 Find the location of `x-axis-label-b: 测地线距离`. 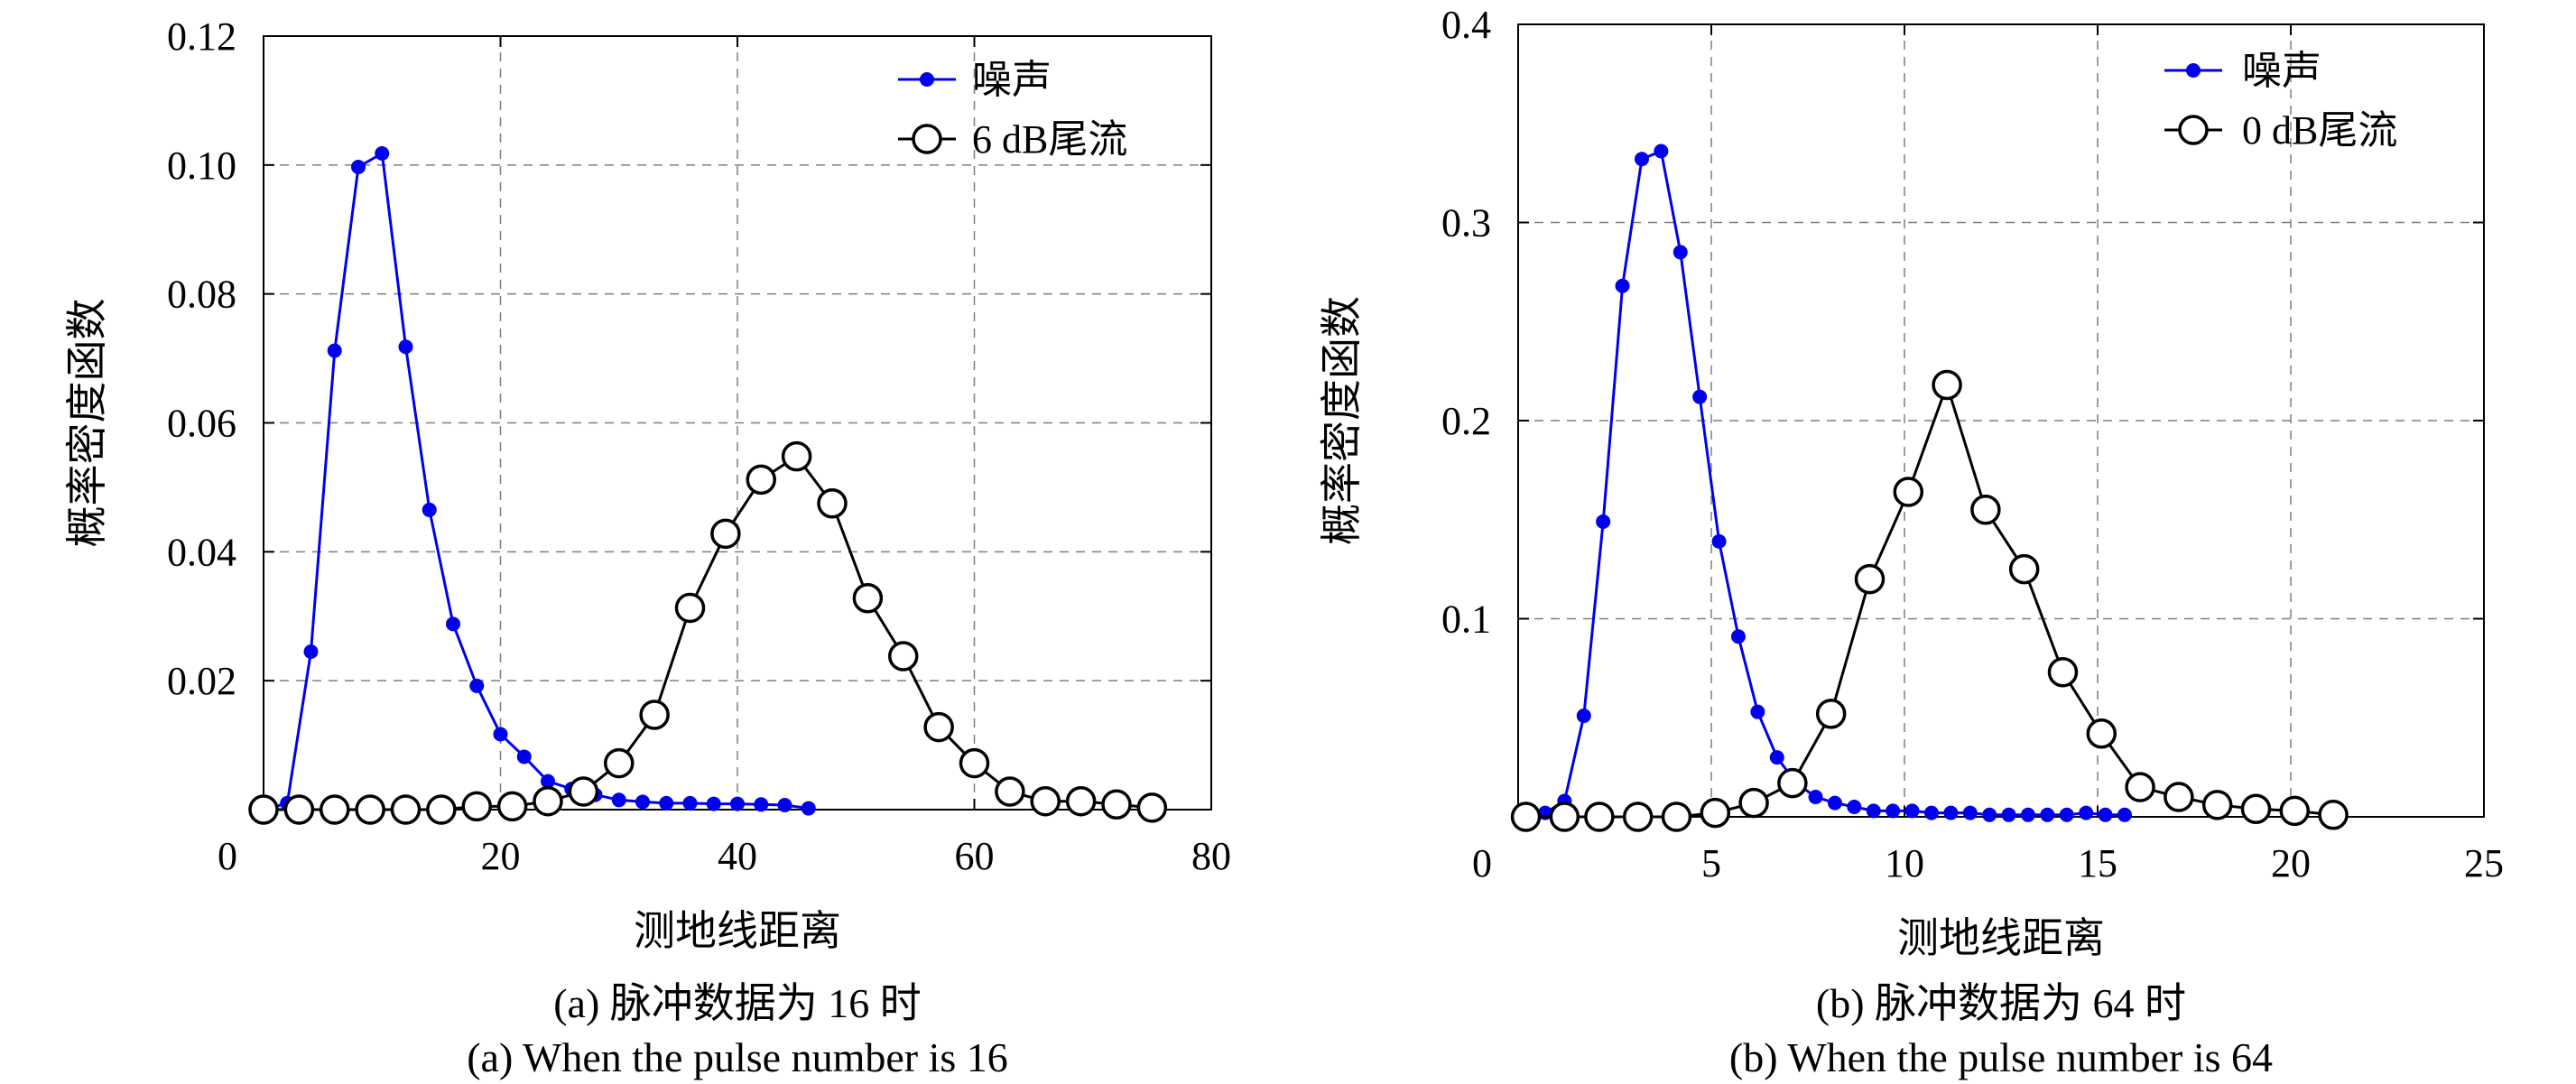

x-axis-label-b: 测地线距离 is located at coordinates (2001, 938).